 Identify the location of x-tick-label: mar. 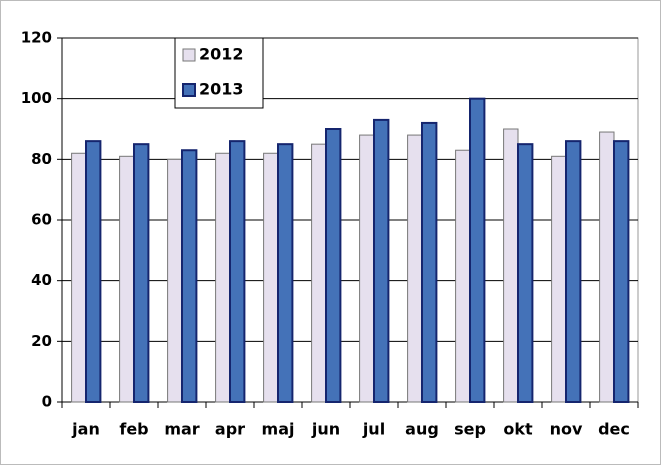
(181, 429).